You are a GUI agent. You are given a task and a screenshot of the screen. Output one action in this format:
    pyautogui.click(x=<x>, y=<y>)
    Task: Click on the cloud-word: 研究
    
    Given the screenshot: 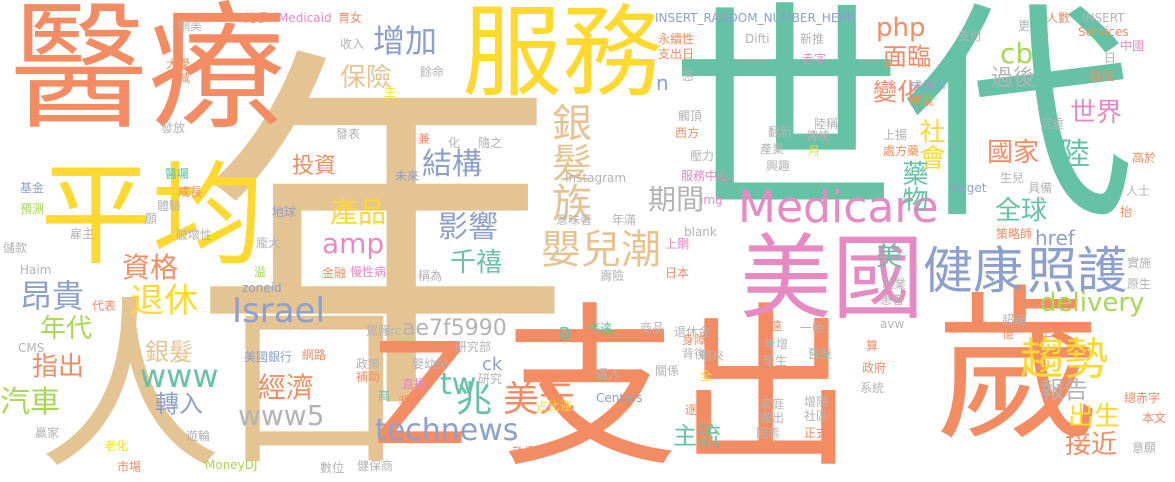 What is the action you would take?
    pyautogui.click(x=490, y=379)
    